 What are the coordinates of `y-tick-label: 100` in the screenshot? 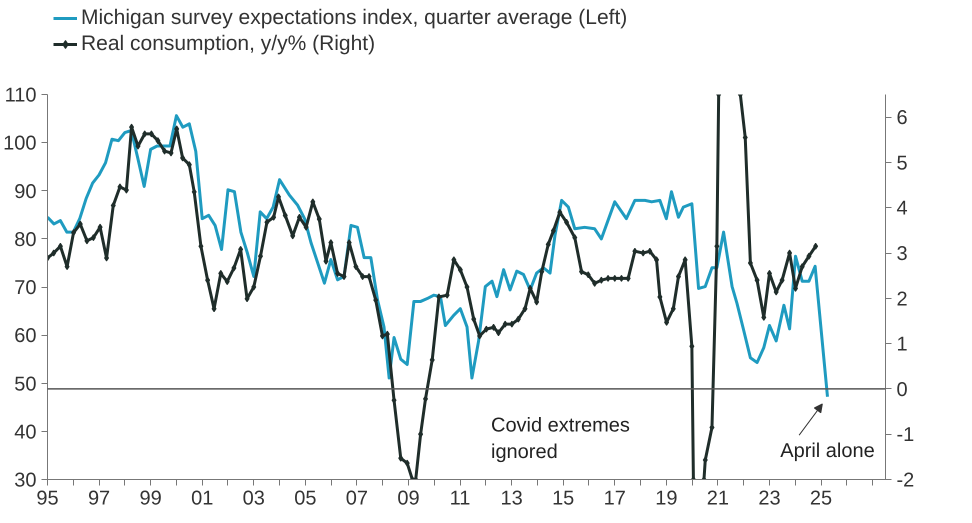 It's located at (20, 143).